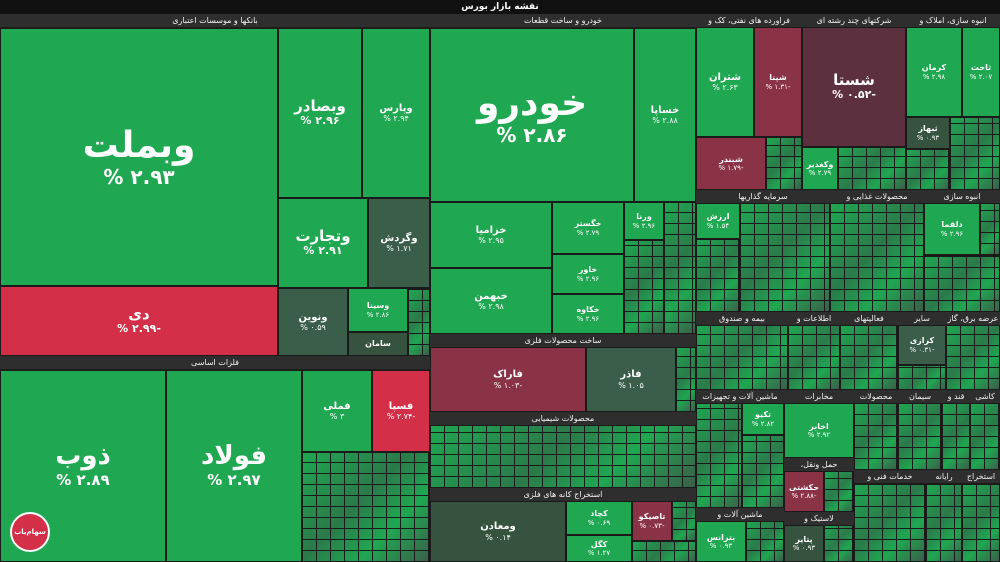 This screenshot has width=1000, height=562. I want to click on sector-title: عرضه برق، گاز, so click(973, 318).